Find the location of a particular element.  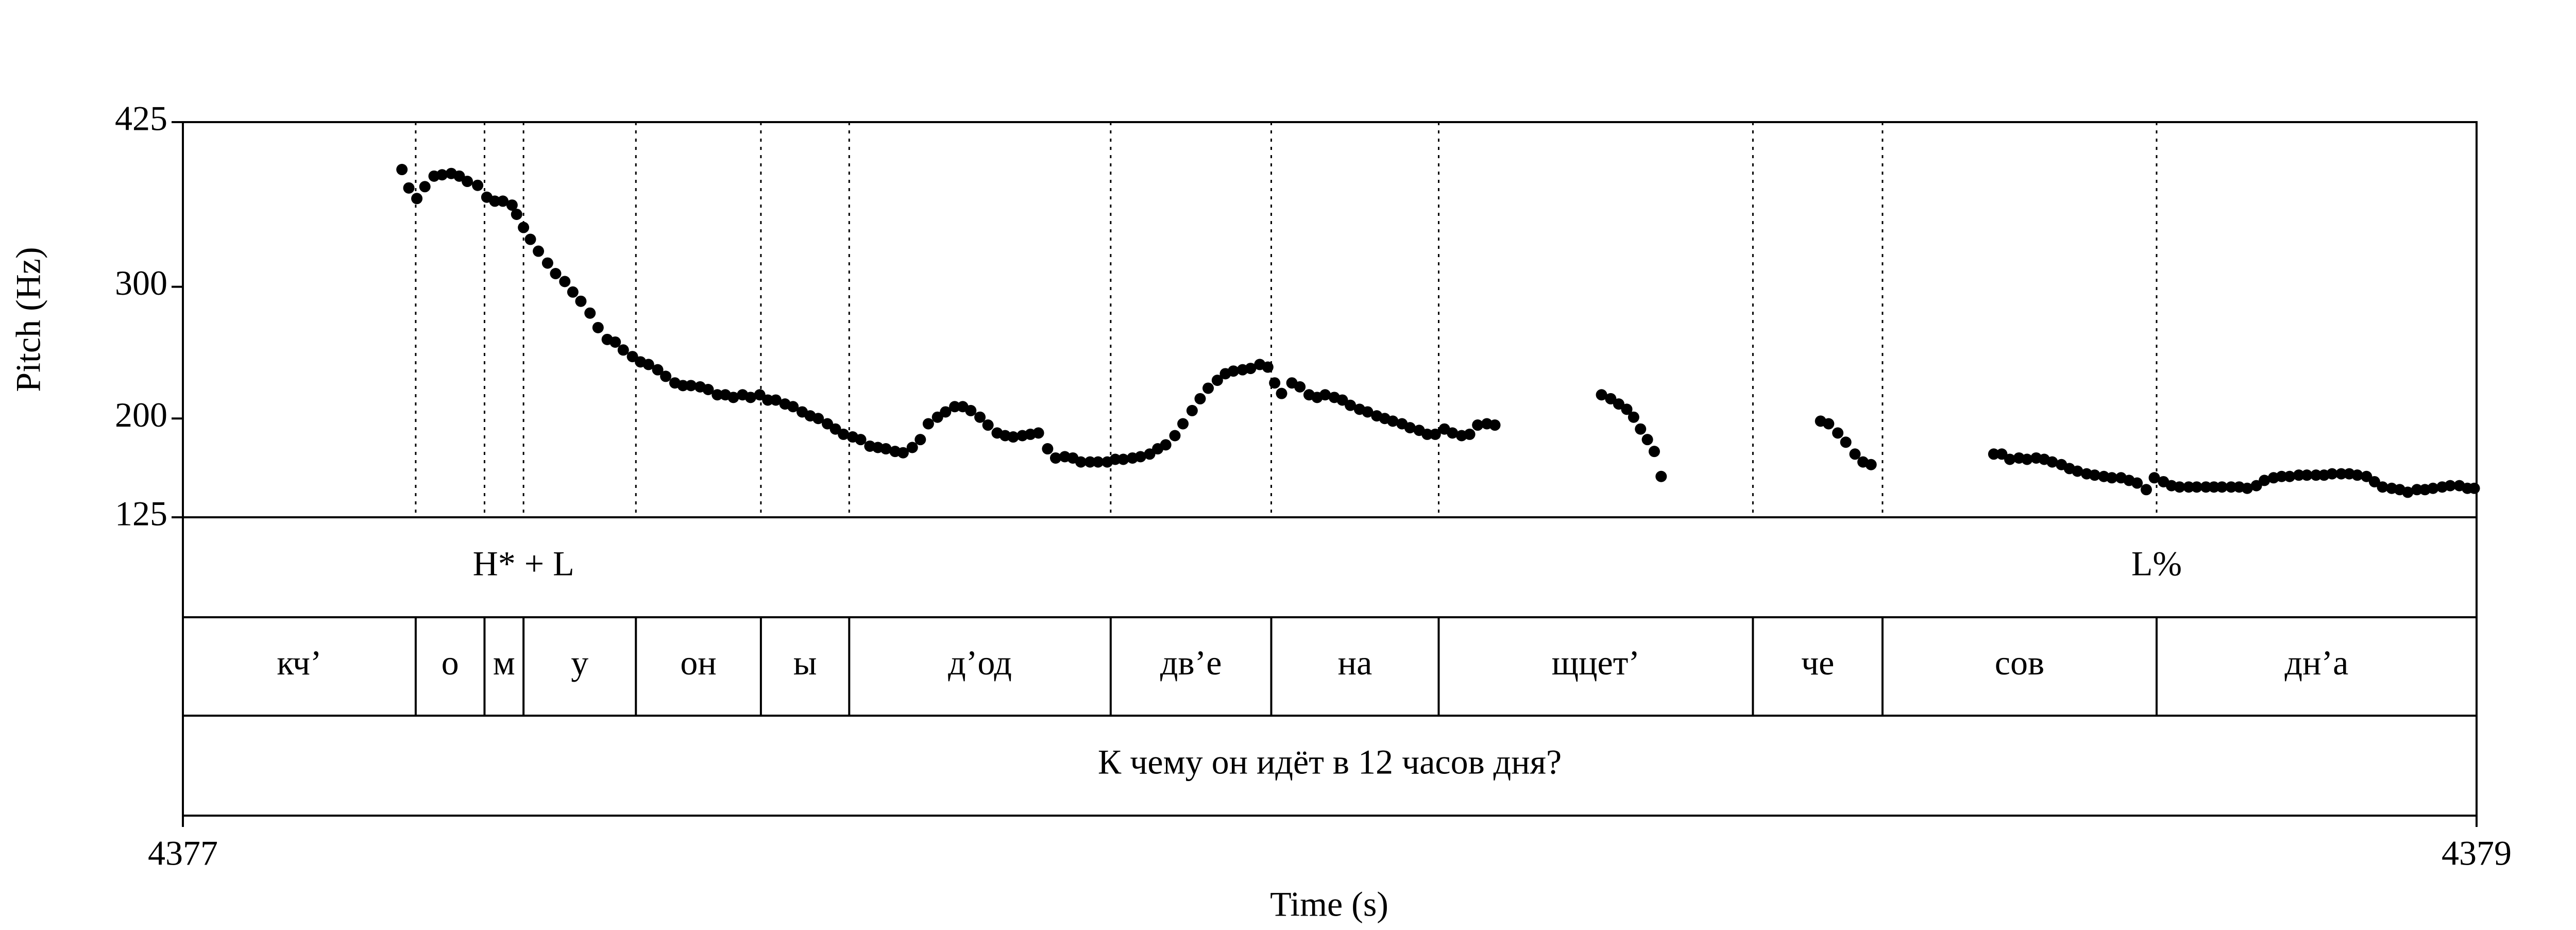

y-tick-label: 425 is located at coordinates (141, 118).